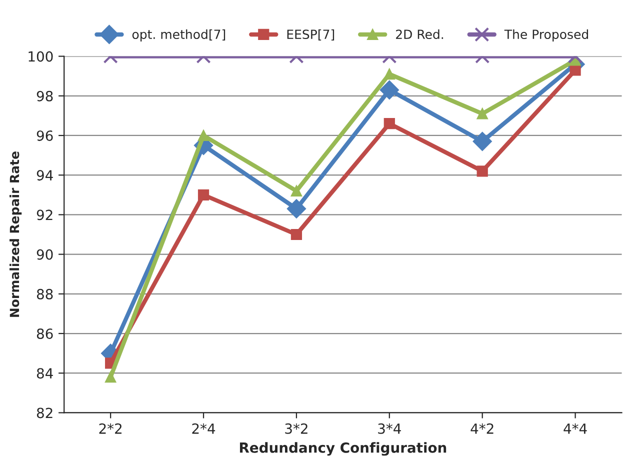 This screenshot has width=641, height=469. I want to click on y-tick-label: 82, so click(44, 413).